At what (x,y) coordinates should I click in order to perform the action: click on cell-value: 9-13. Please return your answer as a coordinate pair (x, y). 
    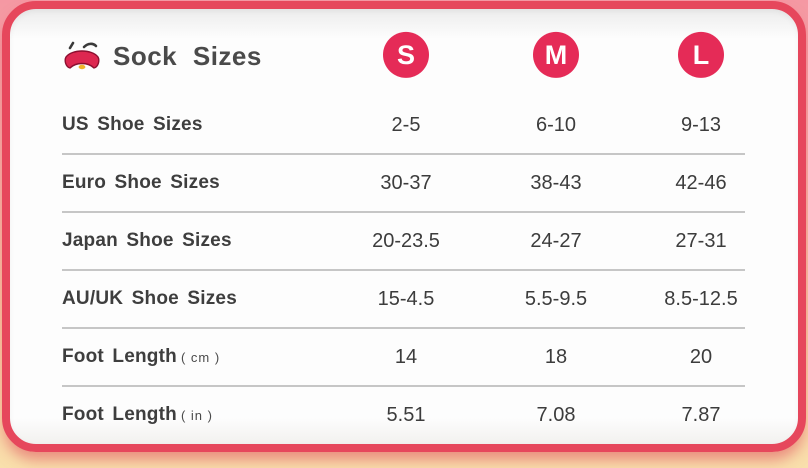
    Looking at the image, I should click on (701, 124).